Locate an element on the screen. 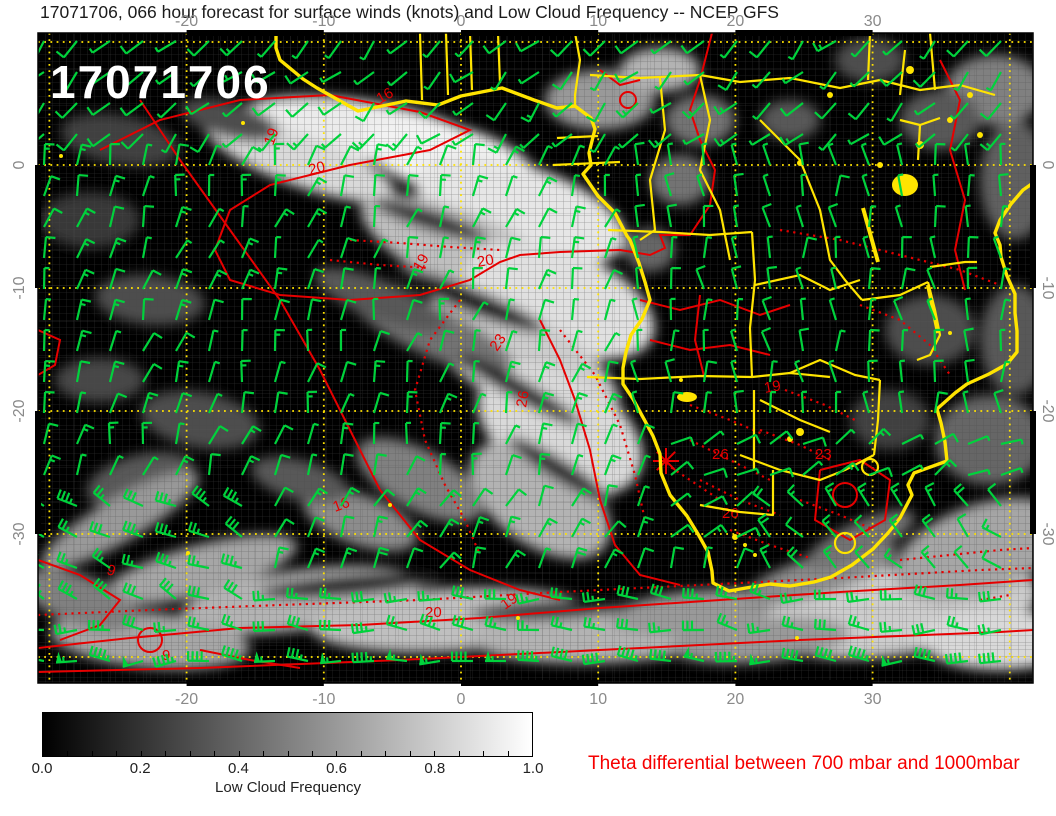 The image size is (1056, 816). colorbar-title: Low Cloud Frequency is located at coordinates (288, 787).